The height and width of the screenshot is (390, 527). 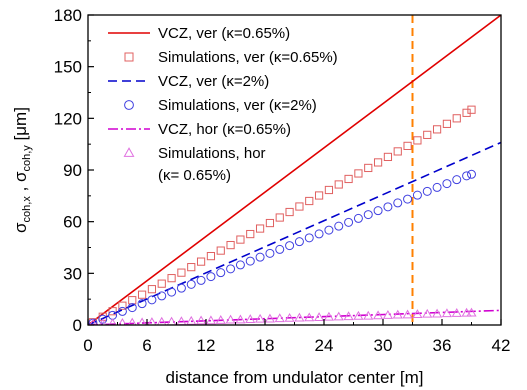 What do you see at coordinates (442, 345) in the screenshot?
I see `x-tick-label: 36` at bounding box center [442, 345].